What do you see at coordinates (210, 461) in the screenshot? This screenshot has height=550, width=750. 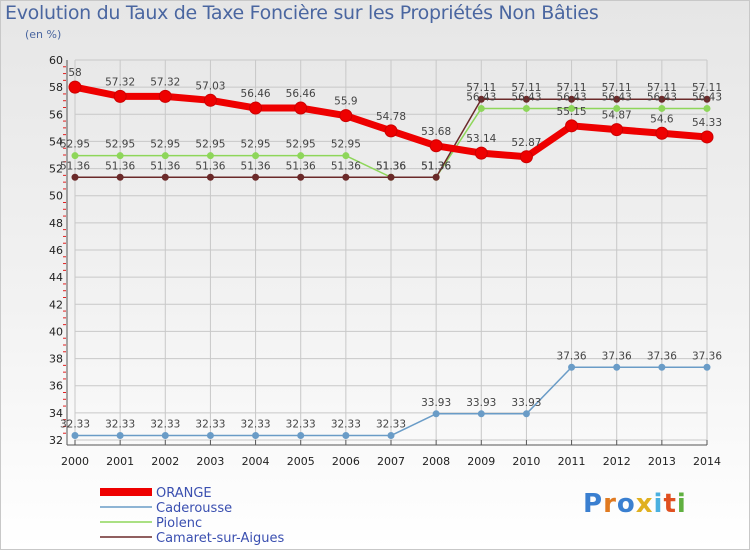 I see `x-tick-label: 2003` at bounding box center [210, 461].